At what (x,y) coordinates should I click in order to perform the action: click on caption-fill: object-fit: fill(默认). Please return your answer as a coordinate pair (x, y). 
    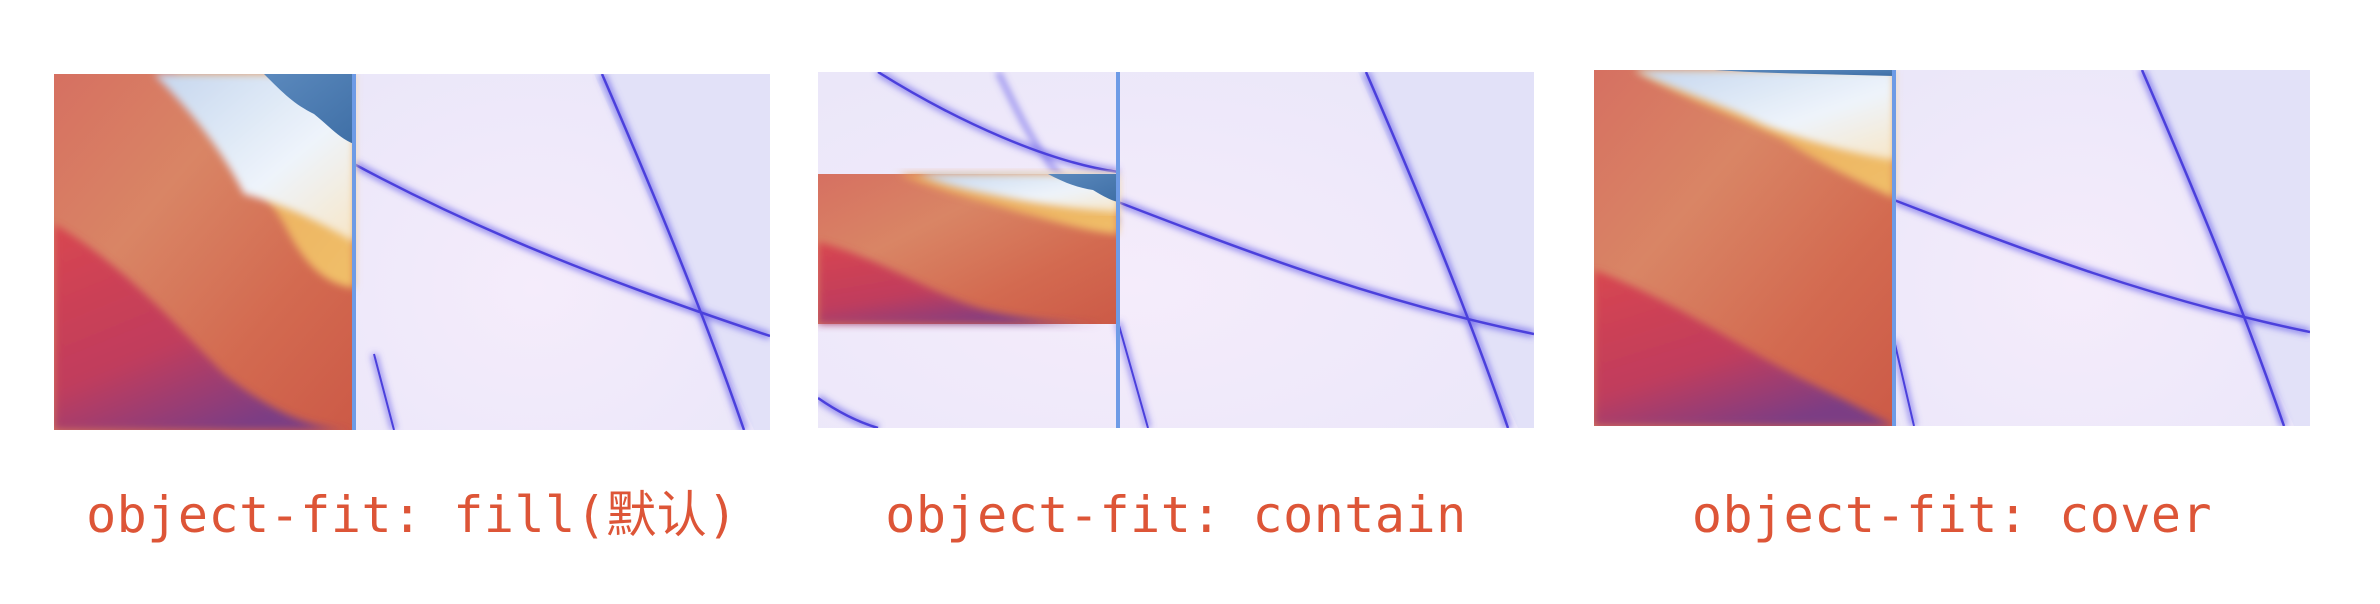
    Looking at the image, I should click on (412, 515).